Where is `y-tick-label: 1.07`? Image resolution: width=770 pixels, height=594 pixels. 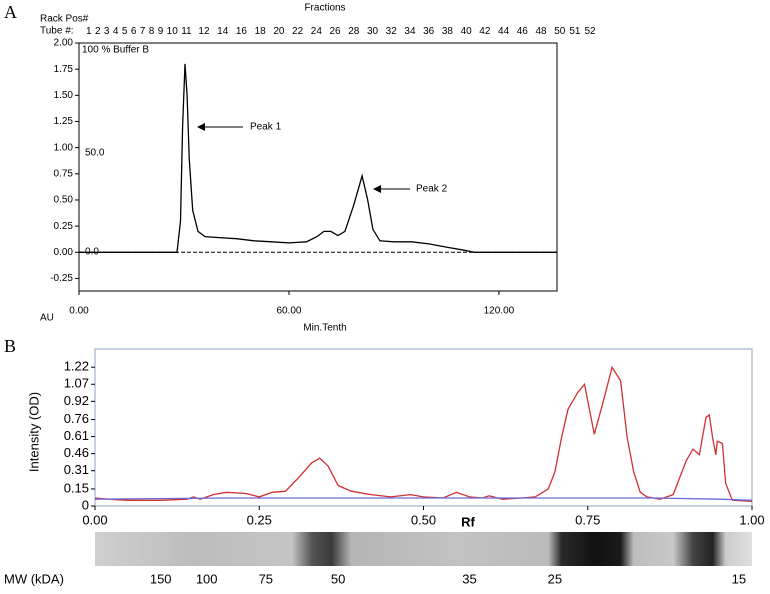 y-tick-label: 1.07 is located at coordinates (76, 383).